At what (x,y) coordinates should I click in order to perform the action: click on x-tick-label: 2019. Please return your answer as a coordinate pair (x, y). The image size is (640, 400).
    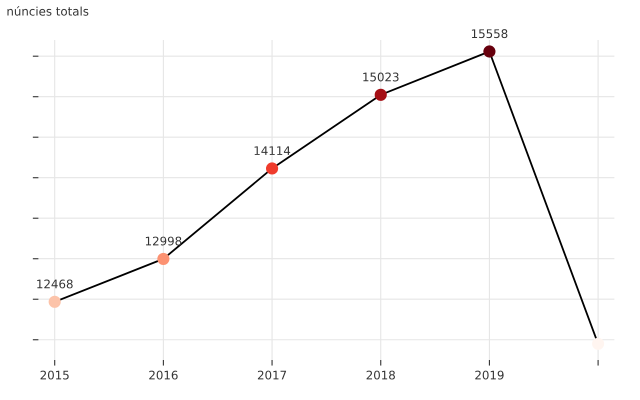
    Looking at the image, I should click on (489, 375).